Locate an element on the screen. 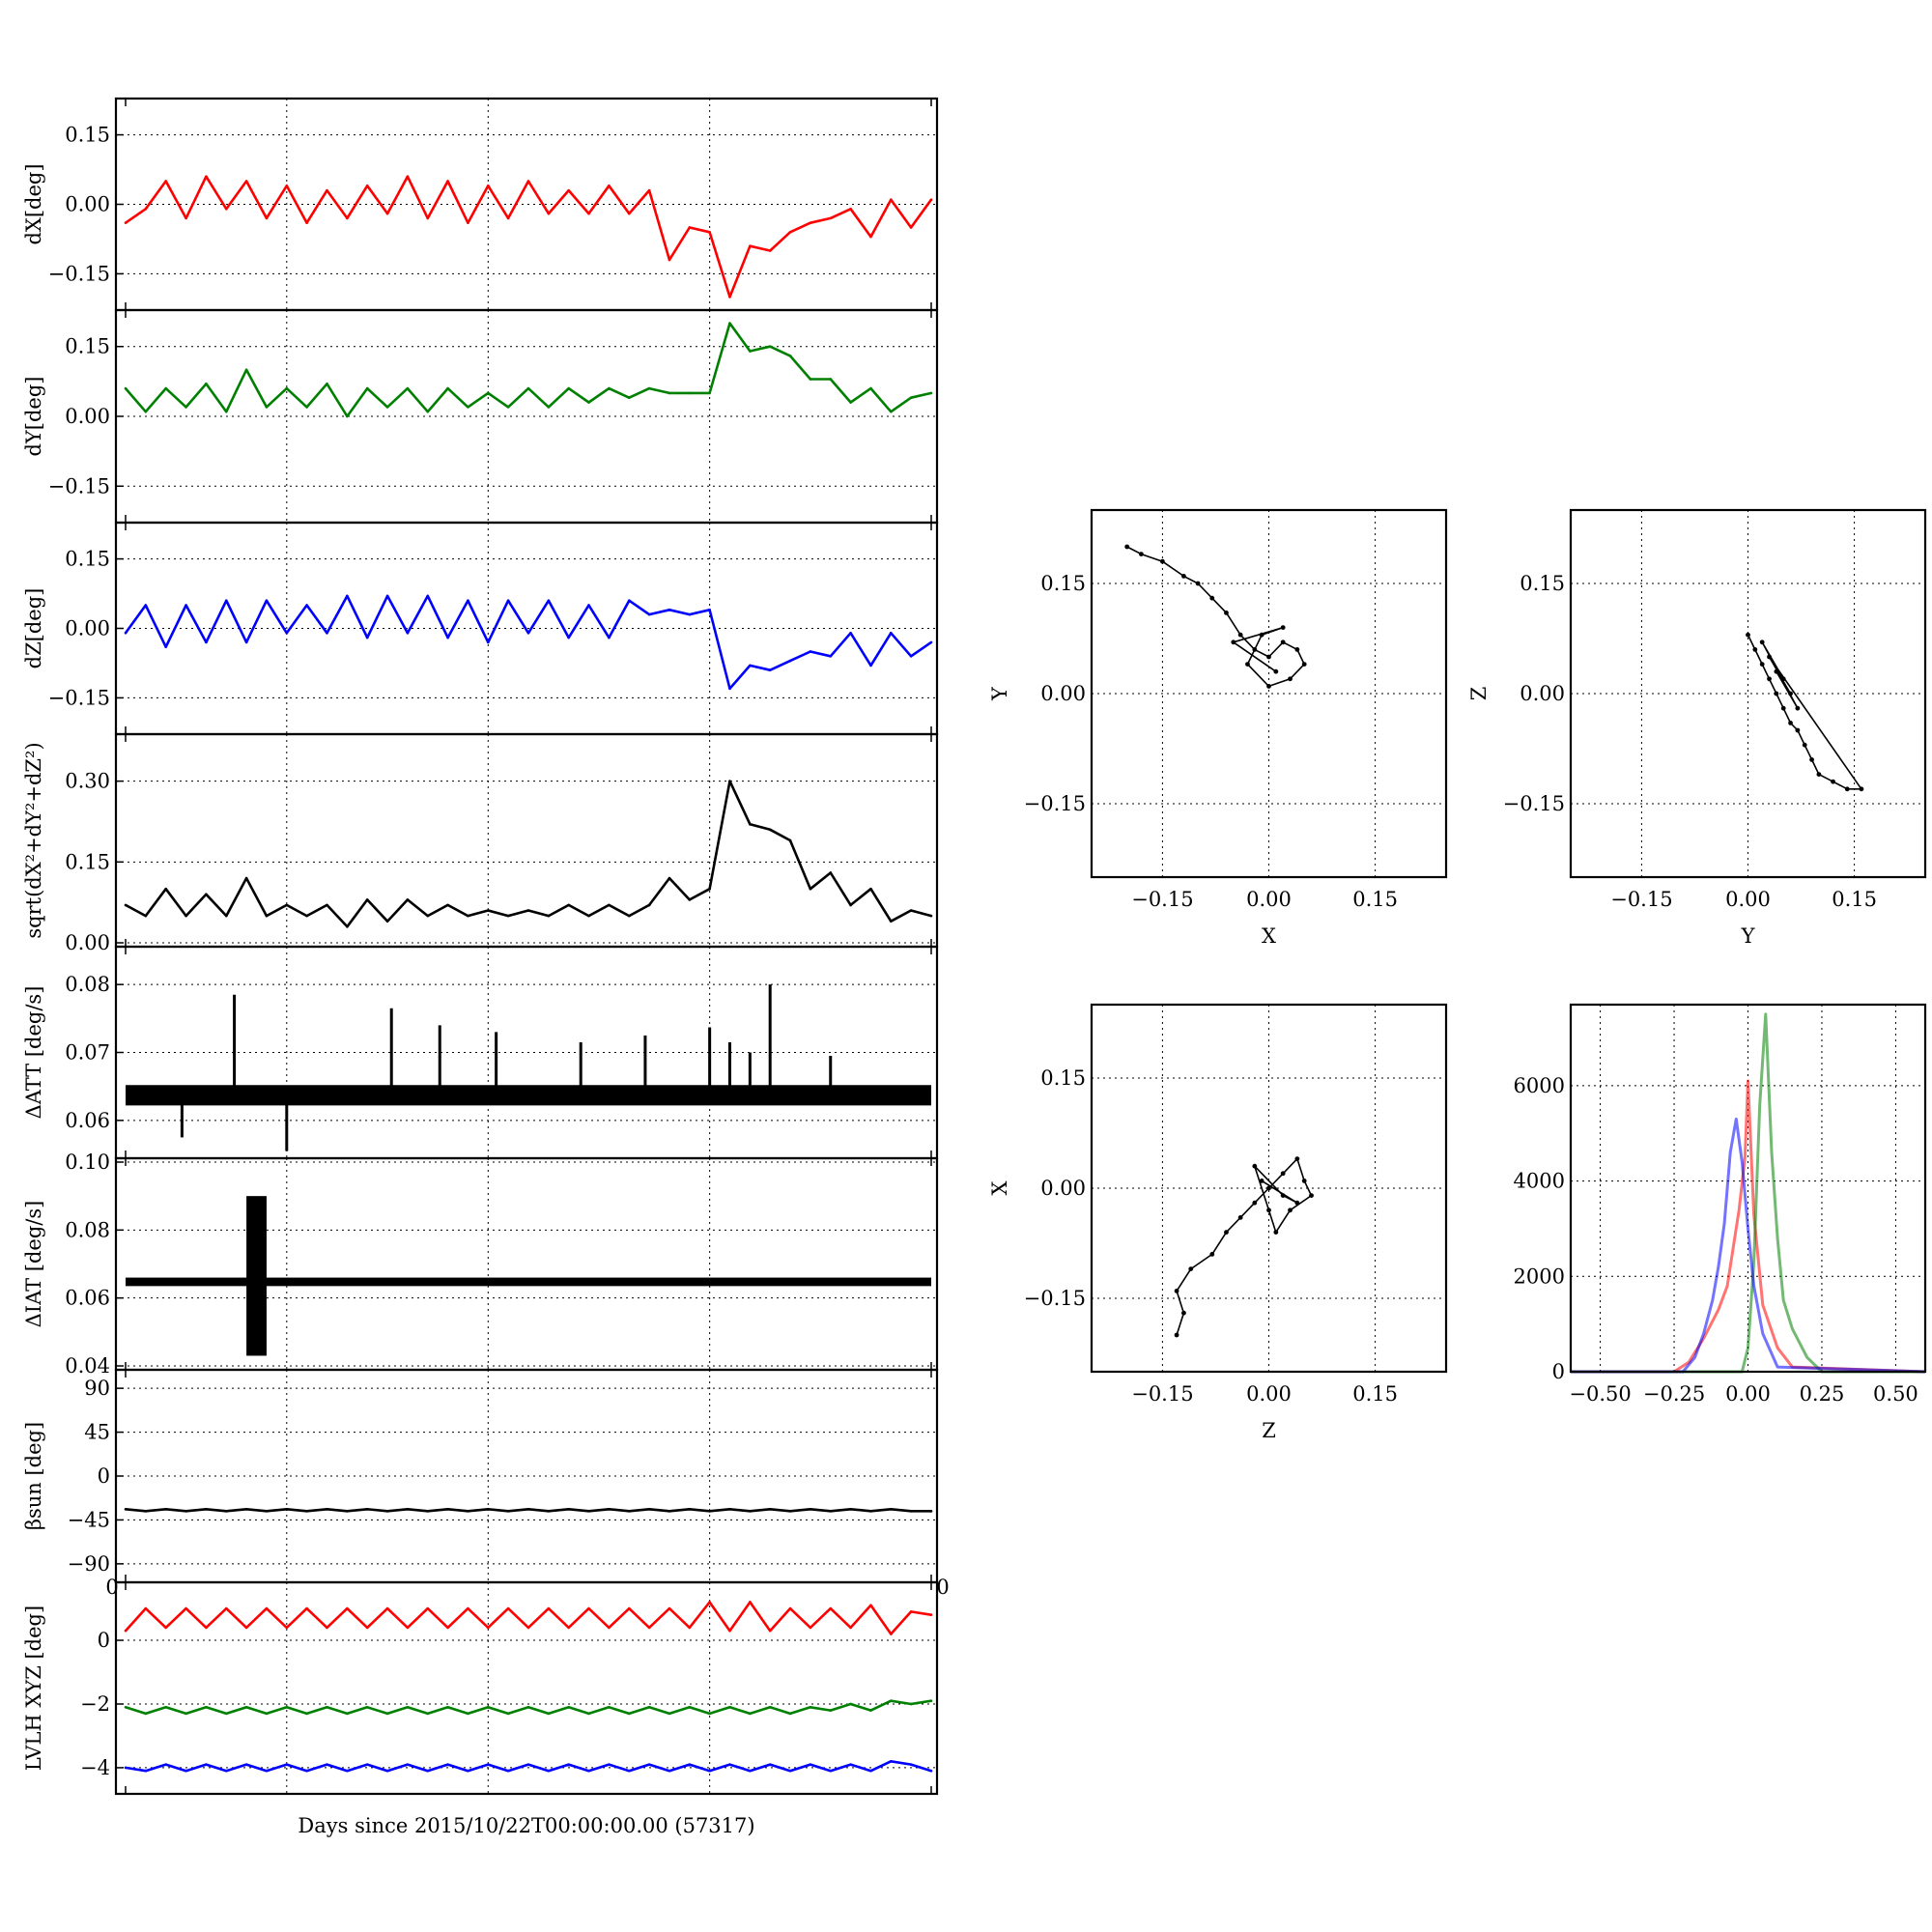 The width and height of the screenshot is (1932, 1932). y-tick-label: −45 is located at coordinates (89, 1519).